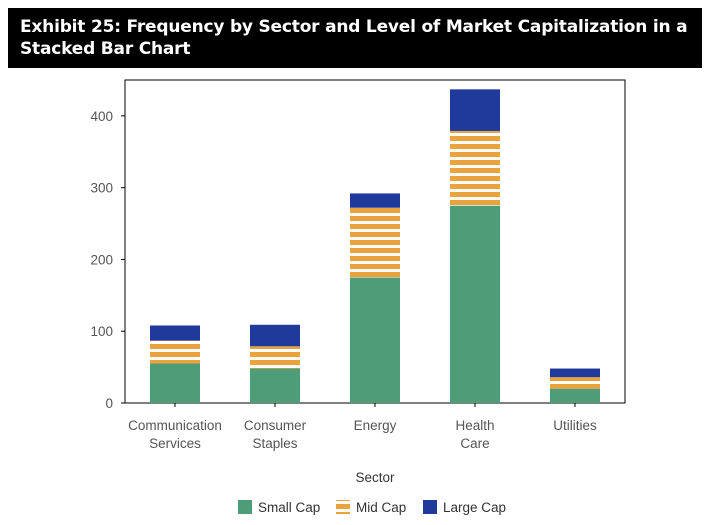  I want to click on y-tick-label: 100, so click(101, 331).